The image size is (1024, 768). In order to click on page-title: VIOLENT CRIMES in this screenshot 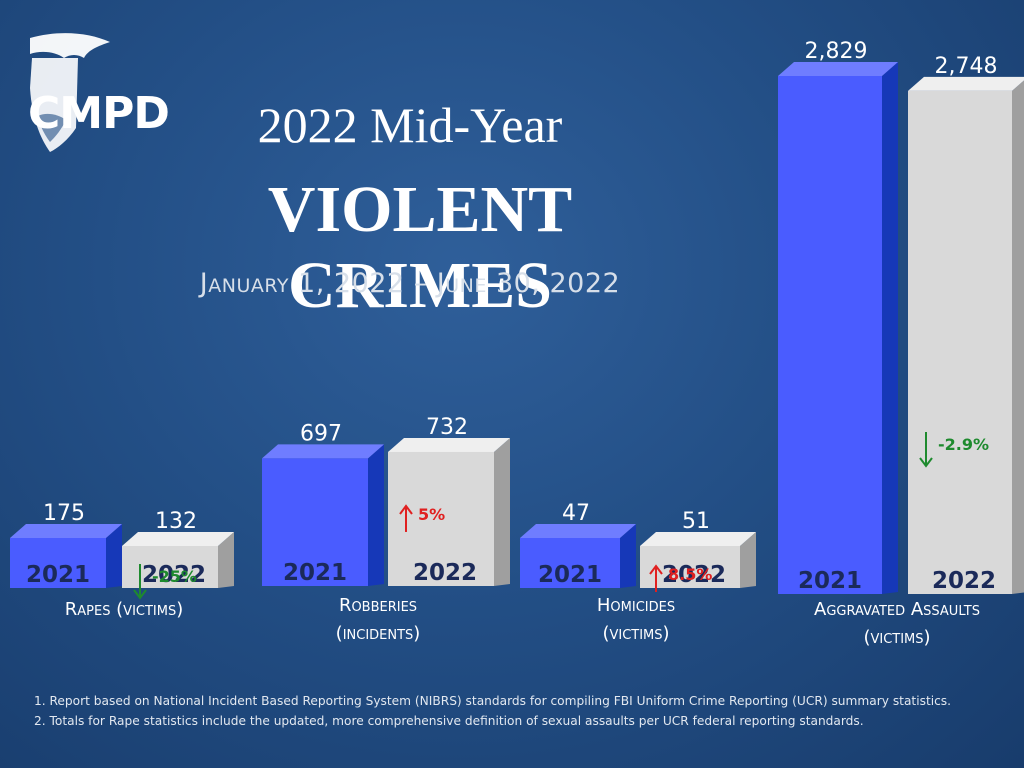, I will do `click(420, 247)`.